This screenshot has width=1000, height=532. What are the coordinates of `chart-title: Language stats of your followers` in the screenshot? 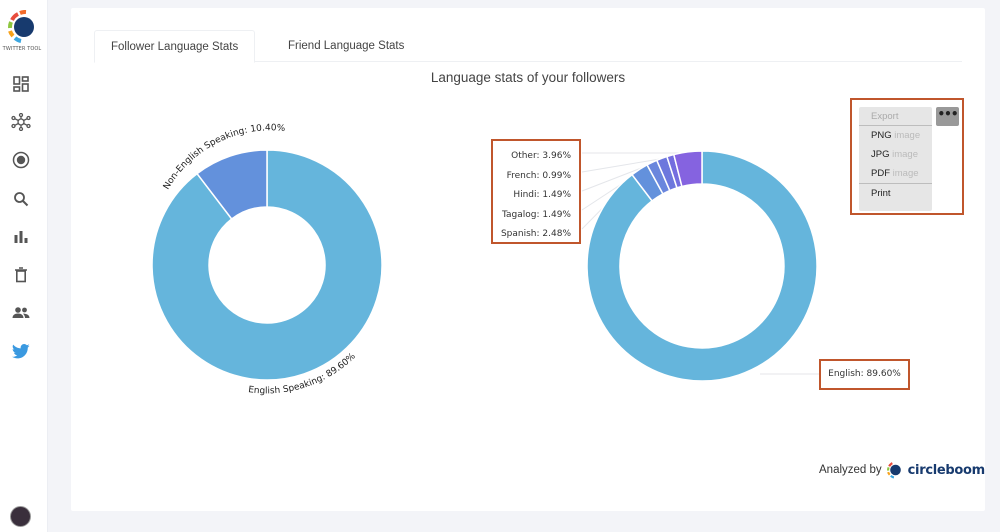 It's located at (528, 77).